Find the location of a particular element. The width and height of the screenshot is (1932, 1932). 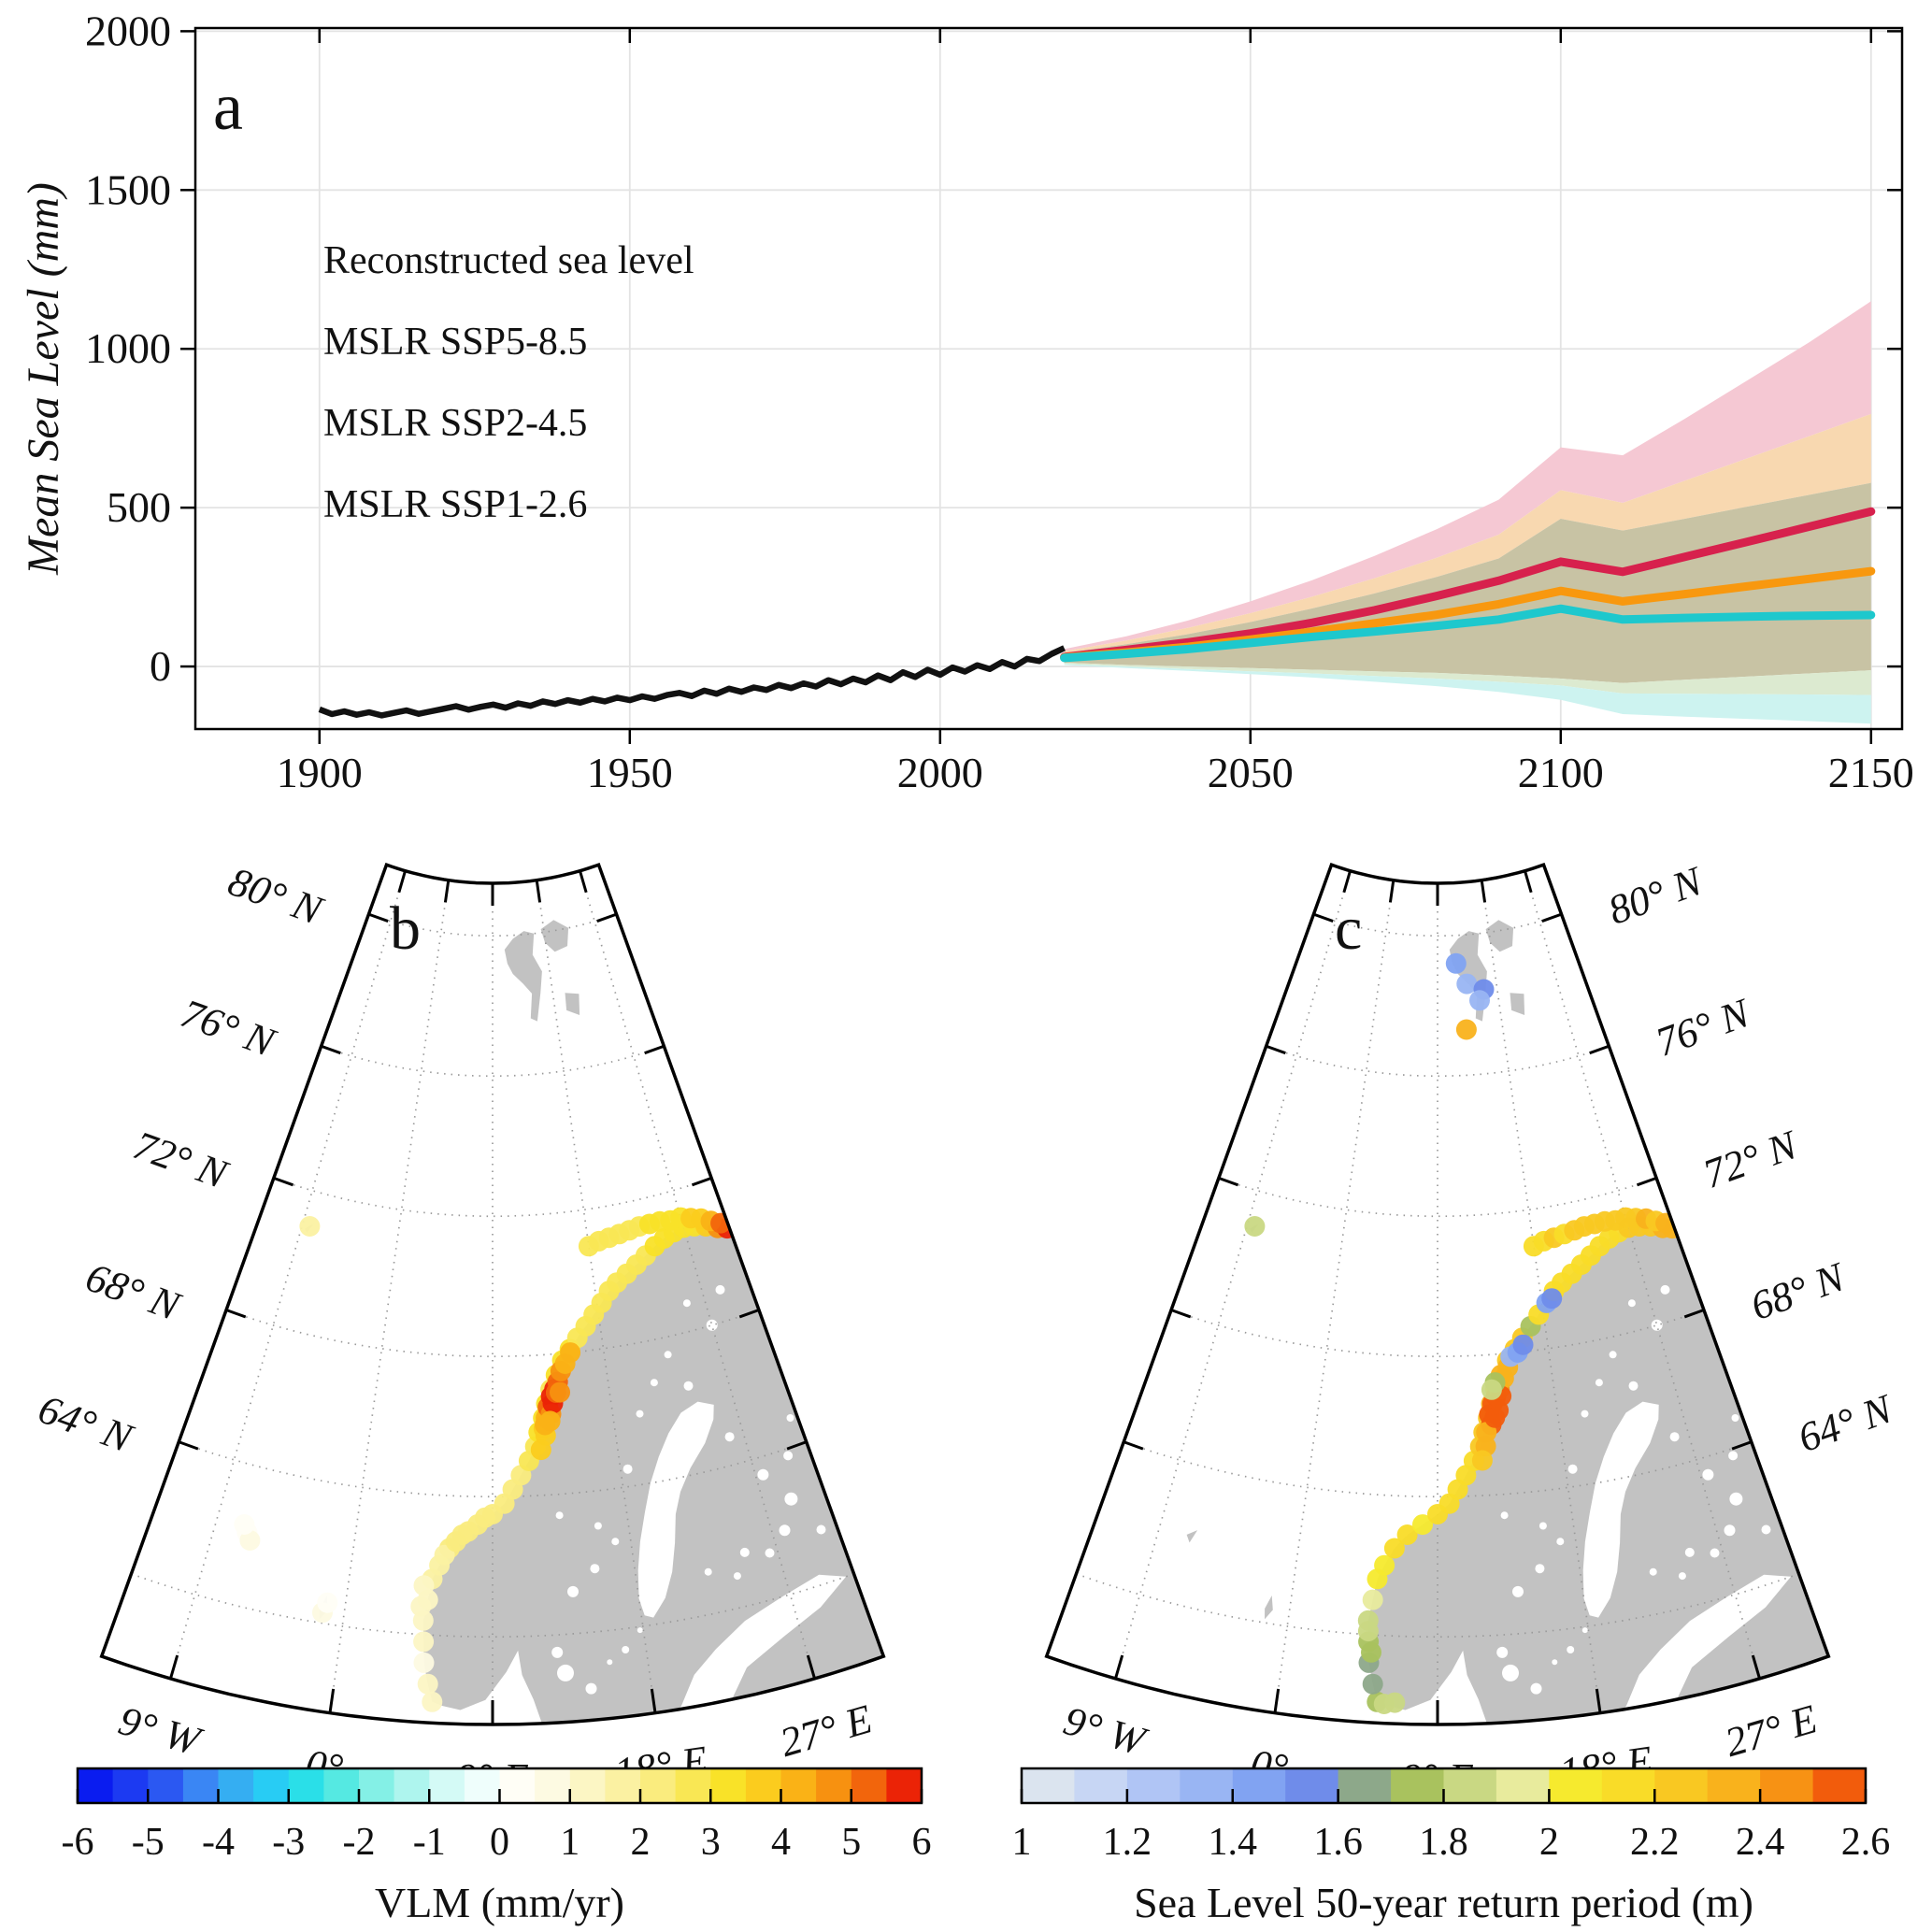

y-axis-label: Mean Sea Level (mm) is located at coordinates (43, 379).